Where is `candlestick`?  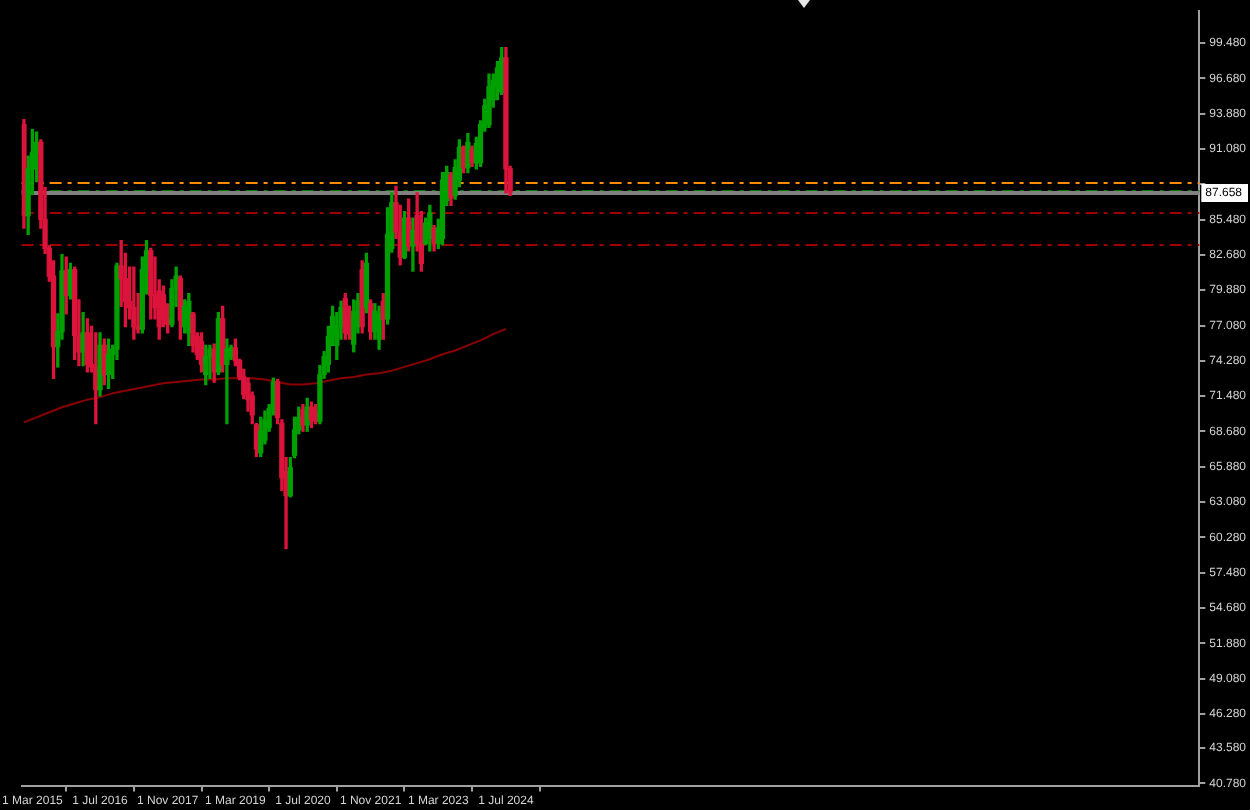 candlestick is located at coordinates (227, 381).